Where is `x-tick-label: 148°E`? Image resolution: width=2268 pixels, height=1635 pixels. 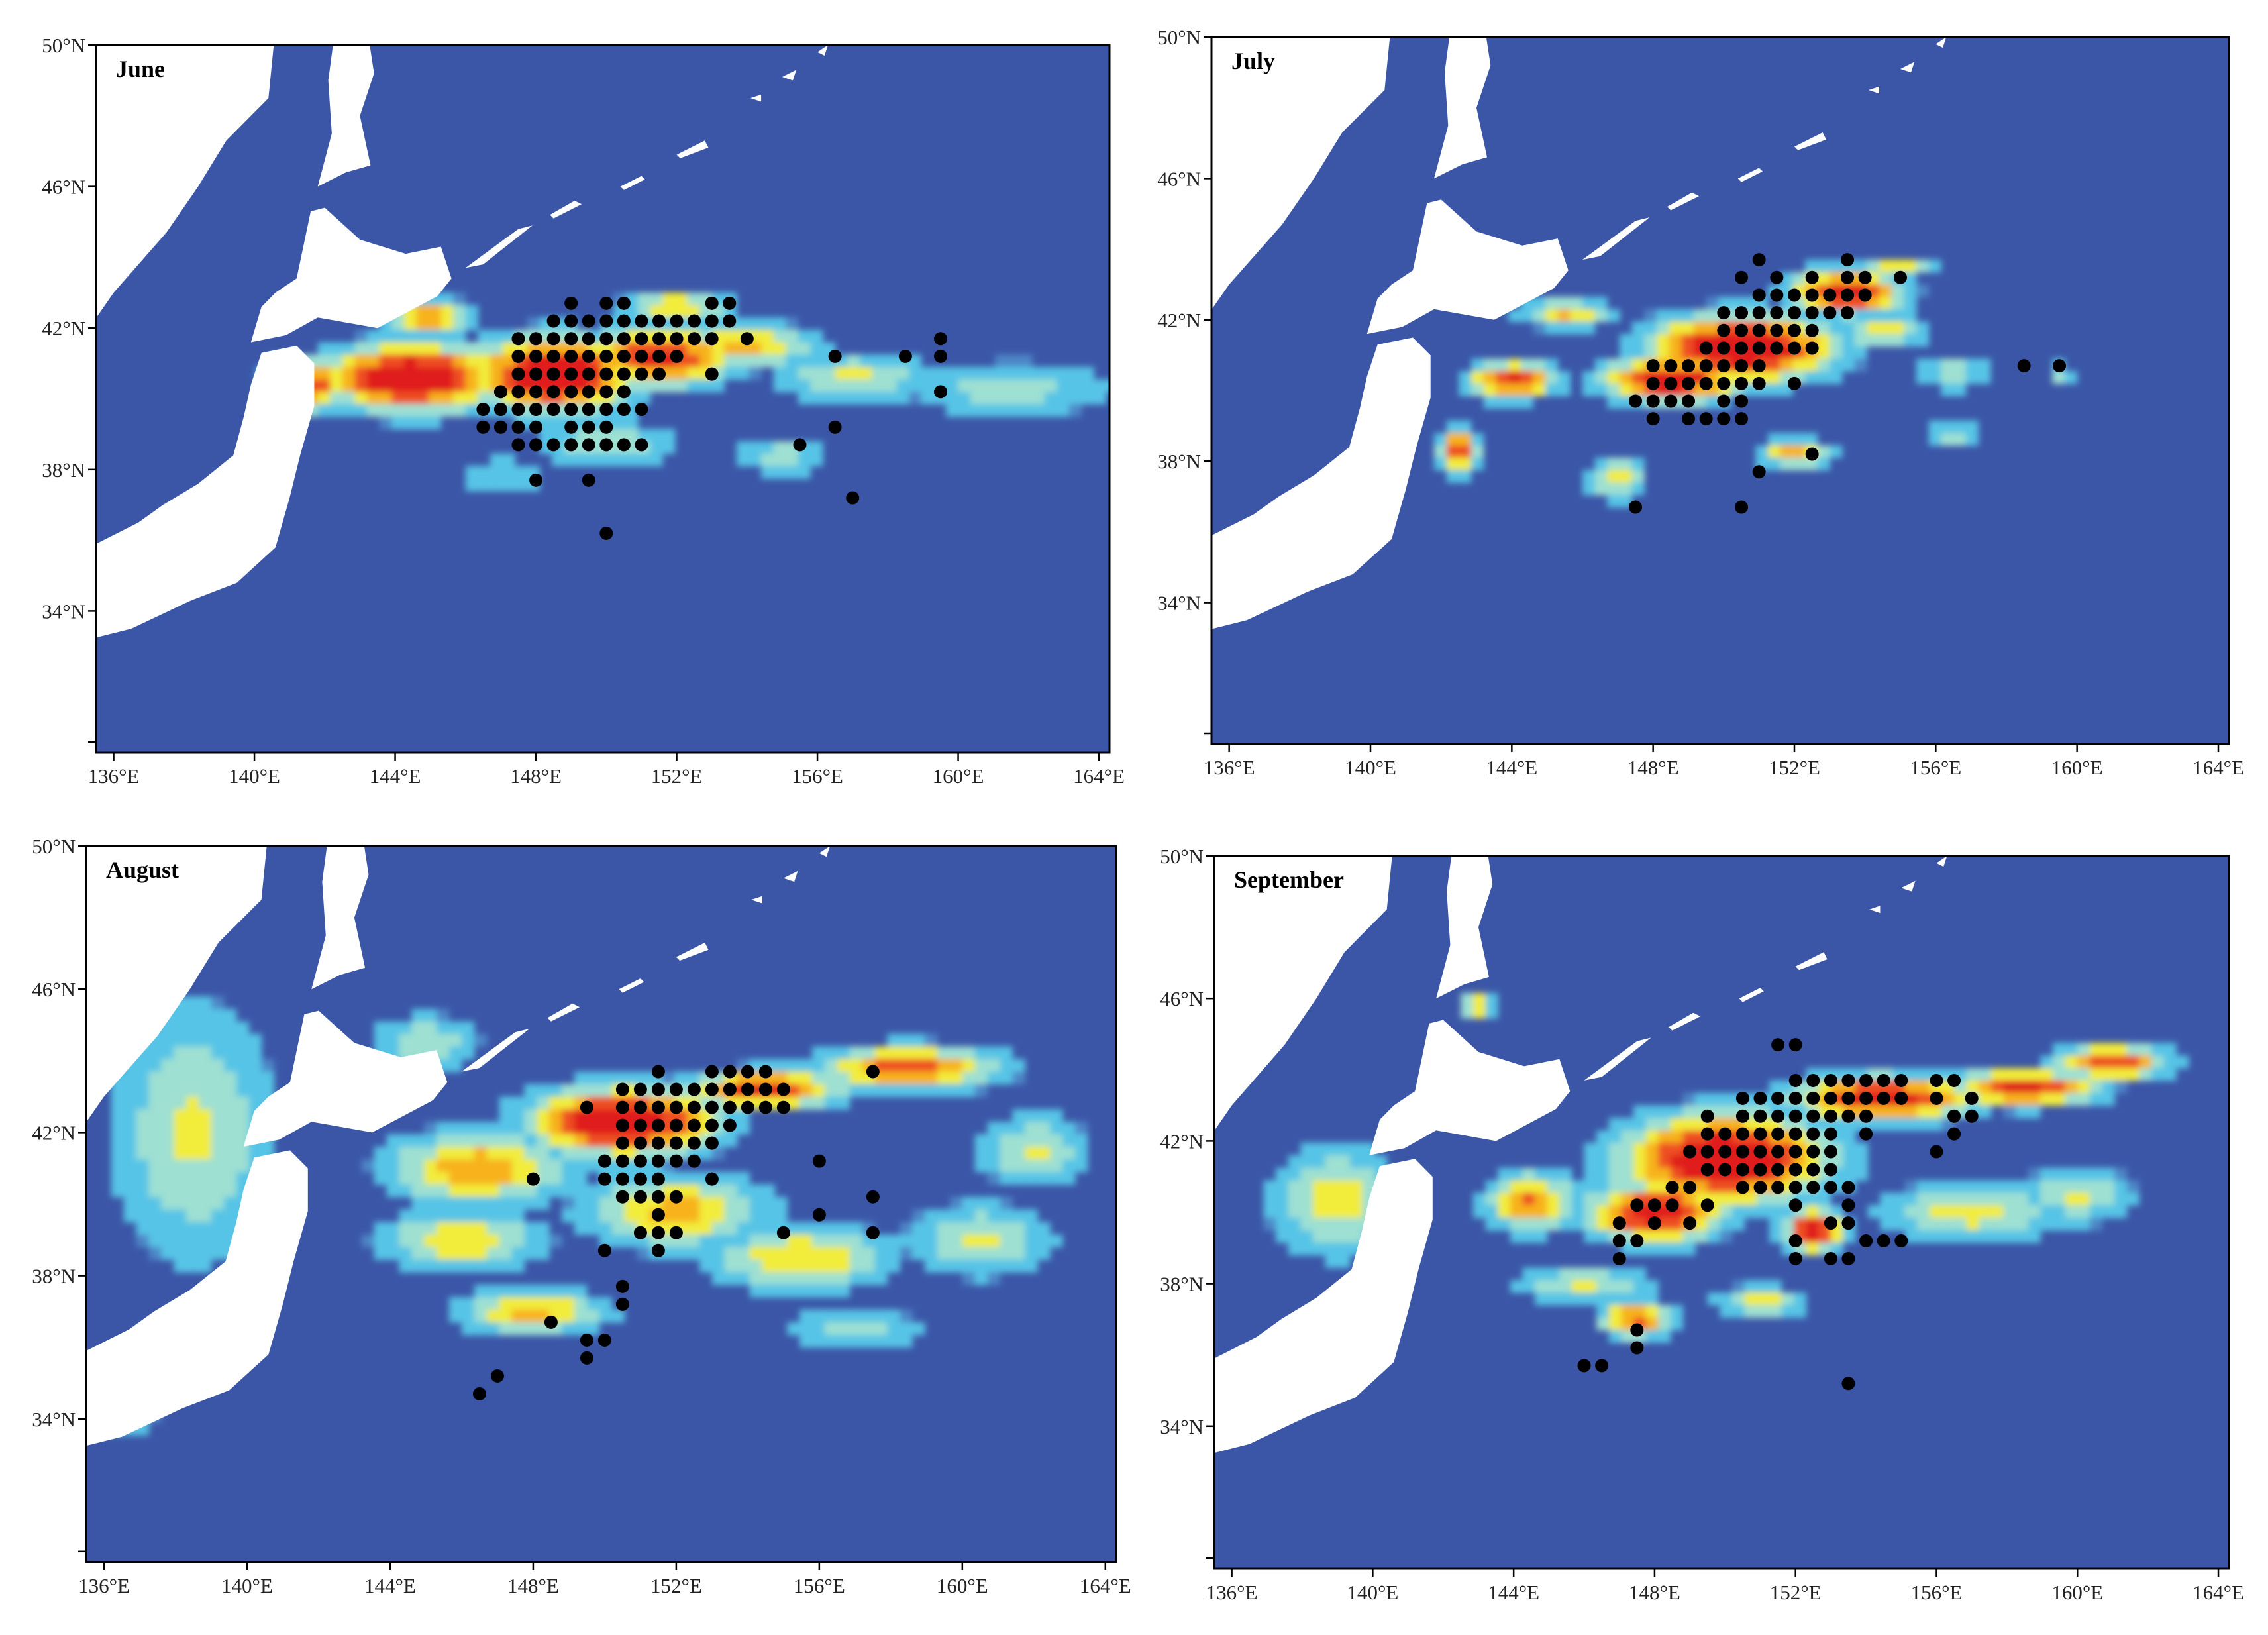
x-tick-label: 148°E is located at coordinates (1653, 767).